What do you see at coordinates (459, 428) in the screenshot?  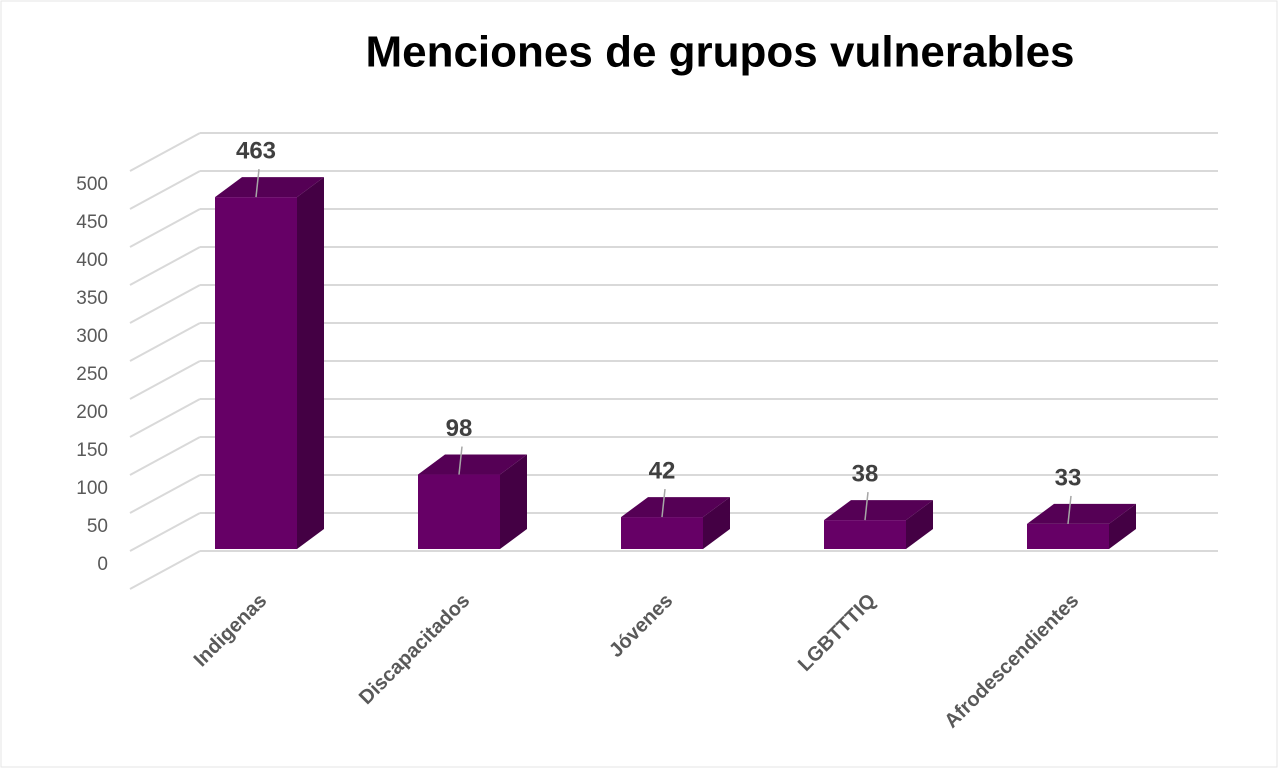 I see `data-label: 98` at bounding box center [459, 428].